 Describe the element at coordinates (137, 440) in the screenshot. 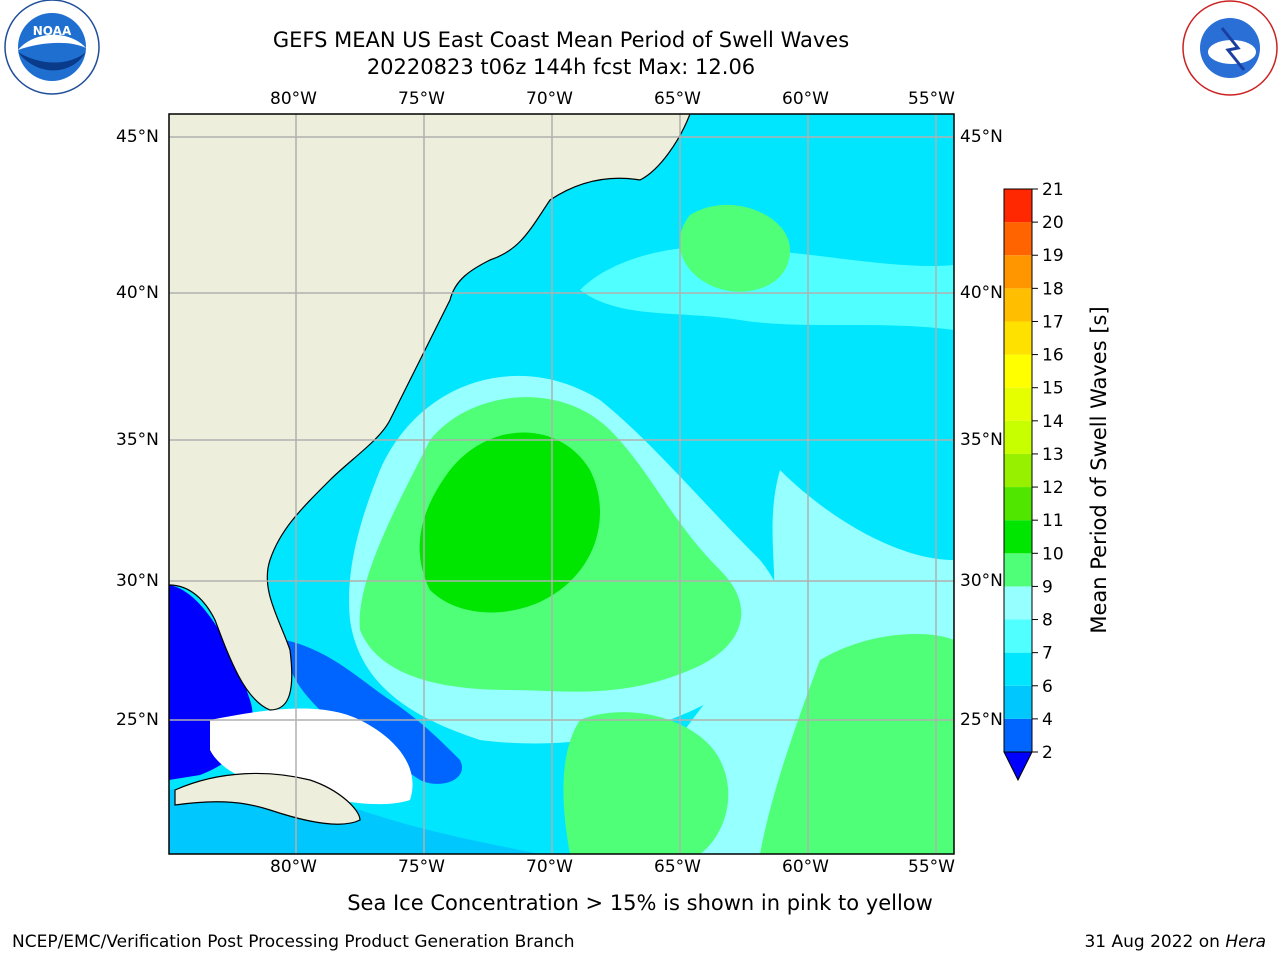

I see `lat-label-left: 35°N` at that location.